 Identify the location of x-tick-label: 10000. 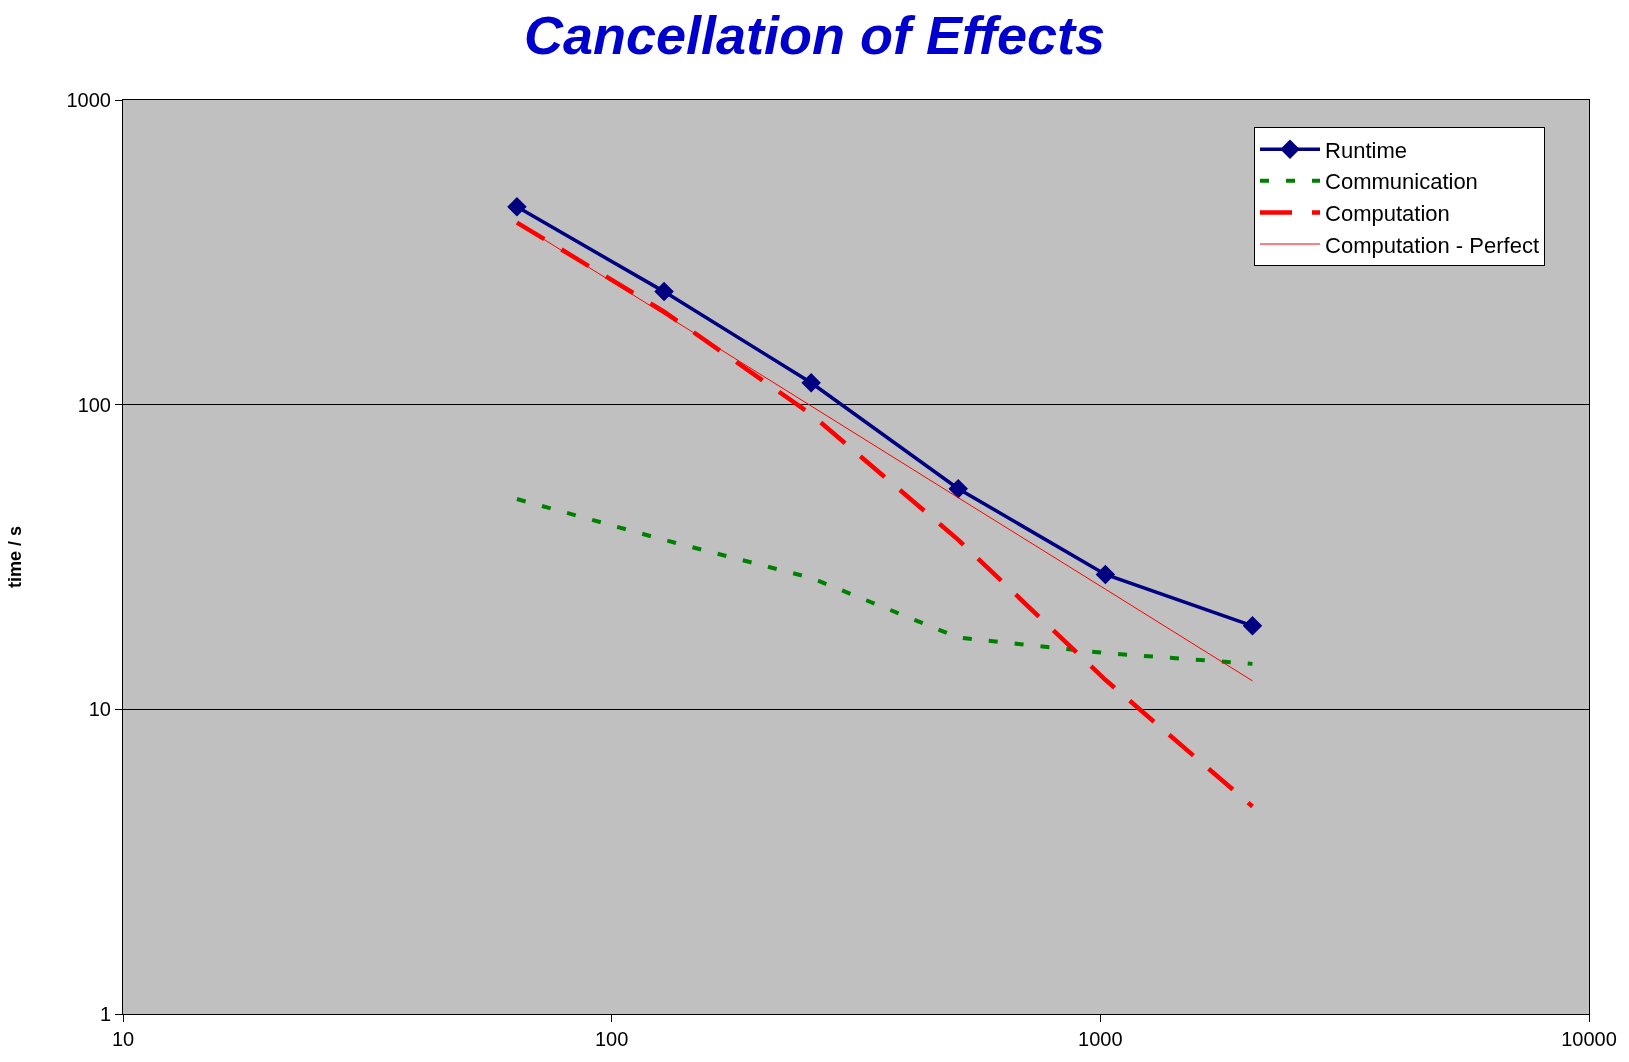
(1589, 1039).